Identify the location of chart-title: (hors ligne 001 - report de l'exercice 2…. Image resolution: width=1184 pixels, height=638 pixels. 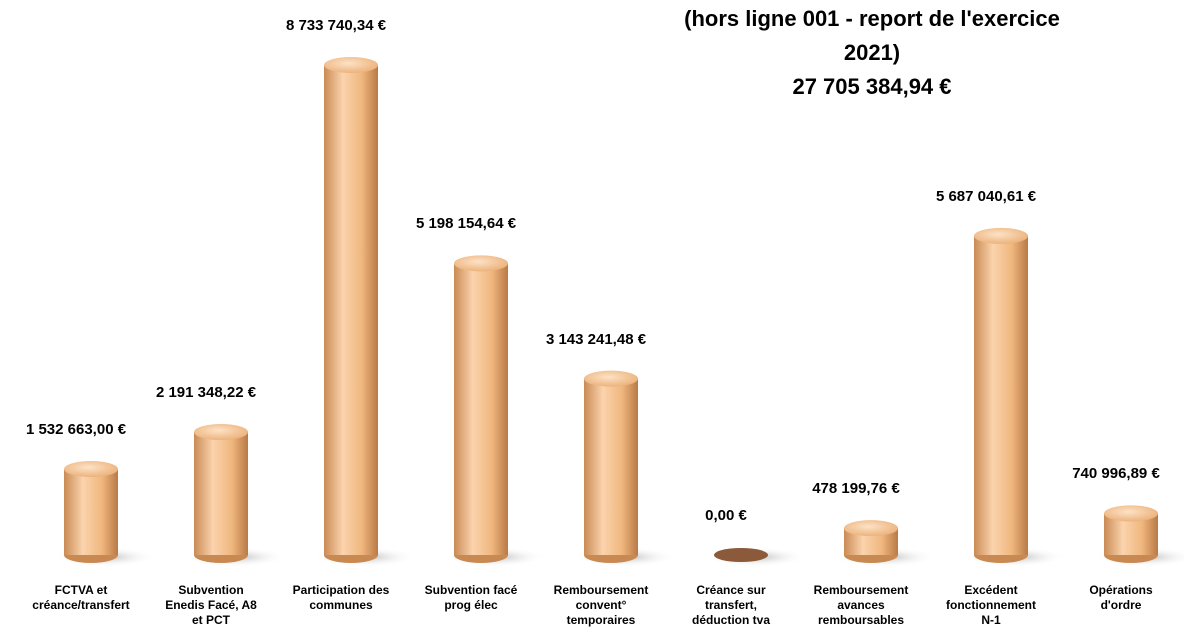
(872, 35).